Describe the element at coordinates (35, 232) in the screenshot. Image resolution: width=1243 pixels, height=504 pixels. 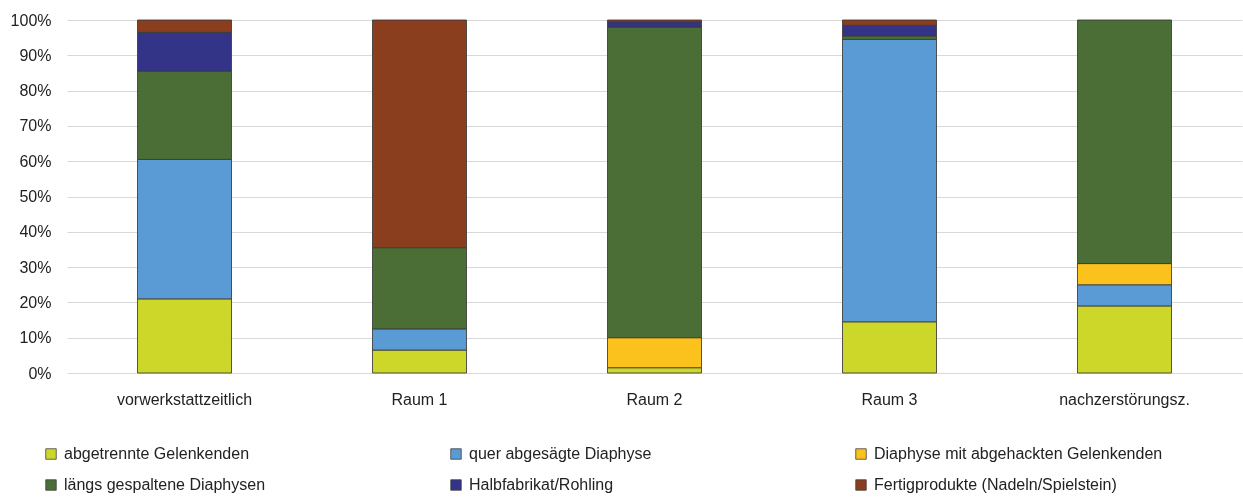
I see `y-tick-label: 40%` at that location.